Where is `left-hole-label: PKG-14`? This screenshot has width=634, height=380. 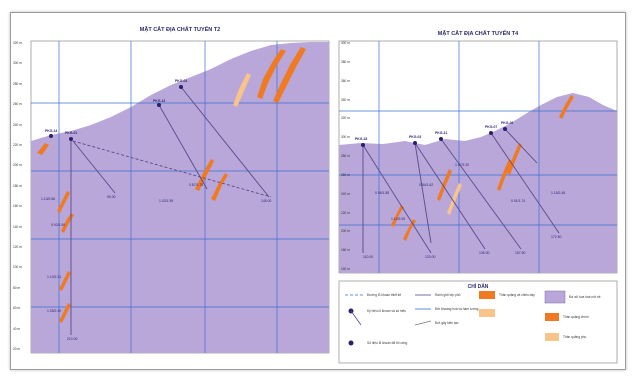
left-hole-label: PKG-14 is located at coordinates (51, 131).